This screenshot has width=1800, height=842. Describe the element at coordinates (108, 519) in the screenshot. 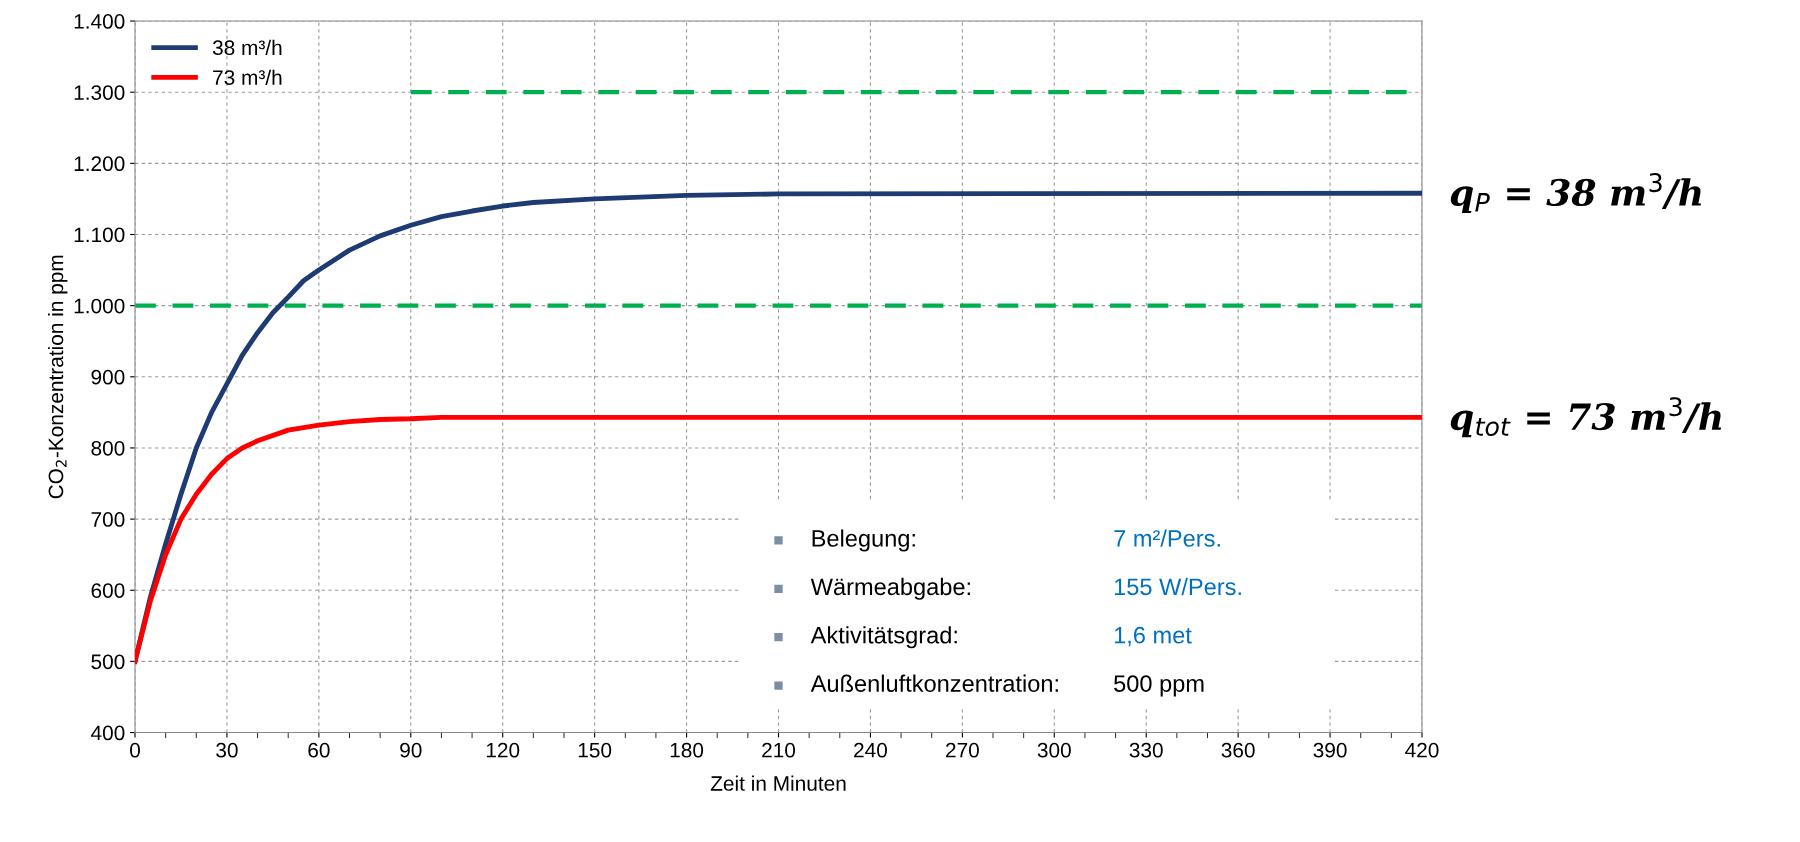

I see `y-tick-label: 700` at that location.